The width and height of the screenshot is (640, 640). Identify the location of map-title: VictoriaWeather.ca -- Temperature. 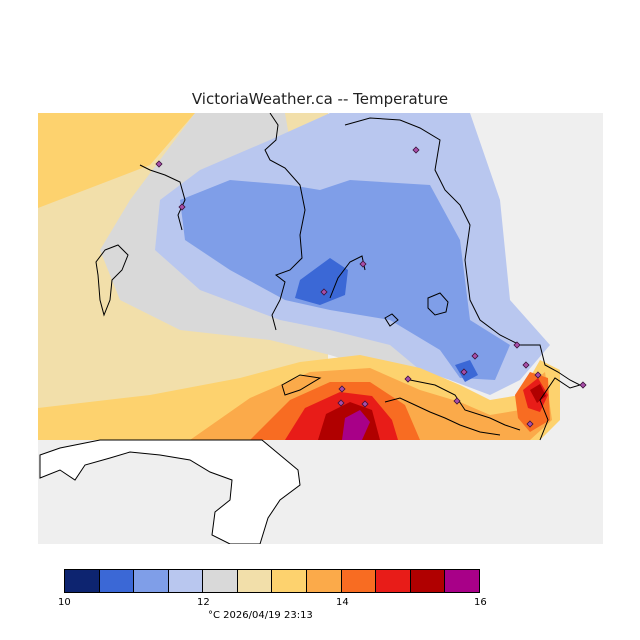
(320, 99).